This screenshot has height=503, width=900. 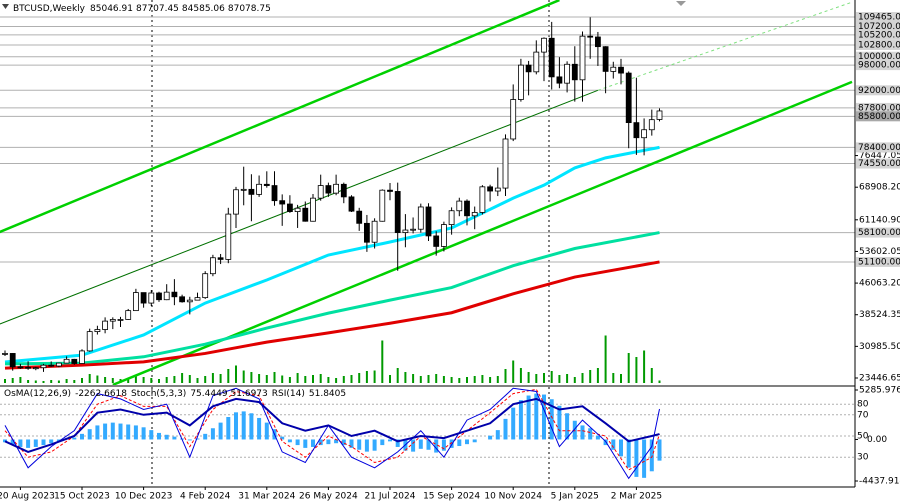 I want to click on low-value: 84585.06, so click(x=203, y=9).